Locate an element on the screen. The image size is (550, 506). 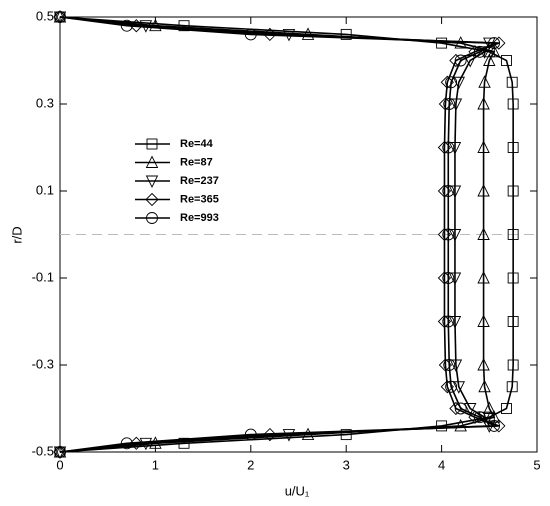
x-tick-label: 4 is located at coordinates (441, 464).